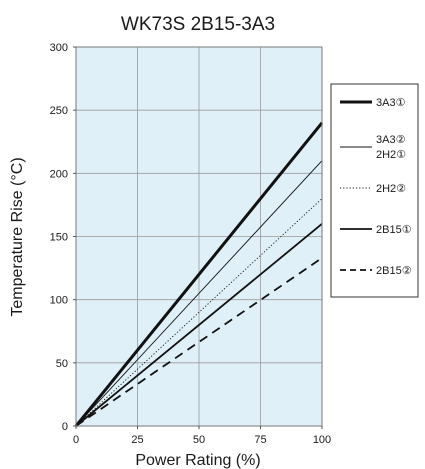 This screenshot has height=469, width=425. I want to click on x-tick-label: 25, so click(137, 440).